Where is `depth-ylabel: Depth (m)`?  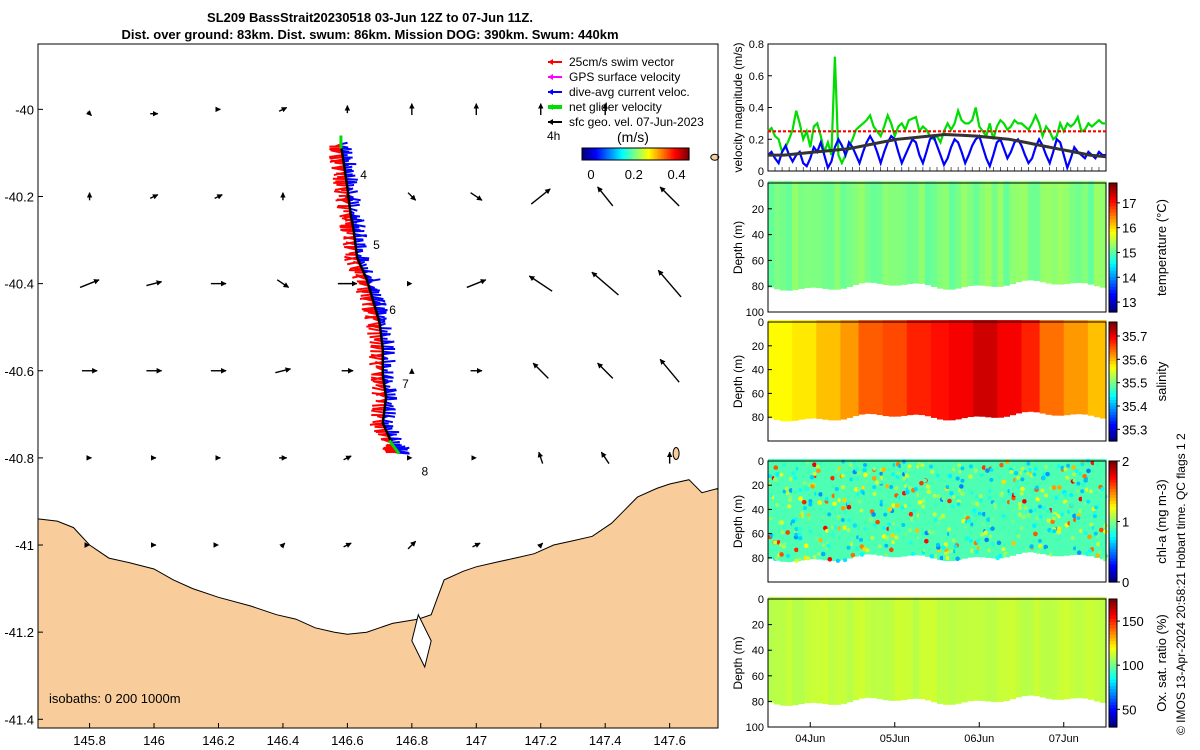
depth-ylabel: Depth (m) is located at coordinates (738, 247).